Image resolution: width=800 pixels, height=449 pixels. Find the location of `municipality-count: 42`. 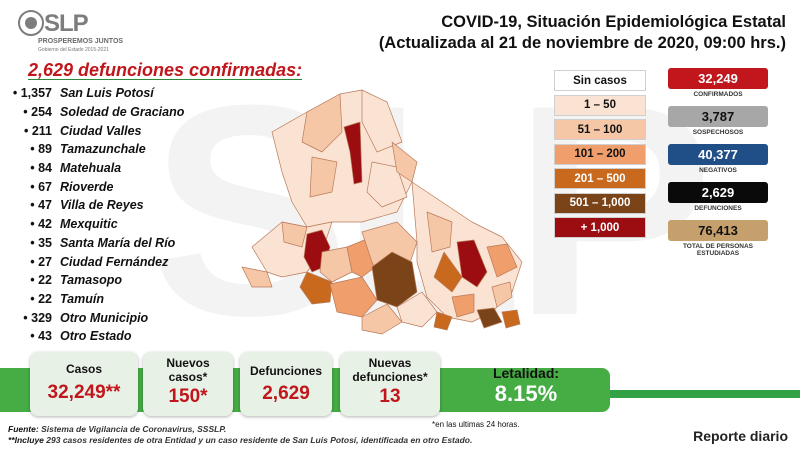

municipality-count: 42 is located at coordinates (34, 224).